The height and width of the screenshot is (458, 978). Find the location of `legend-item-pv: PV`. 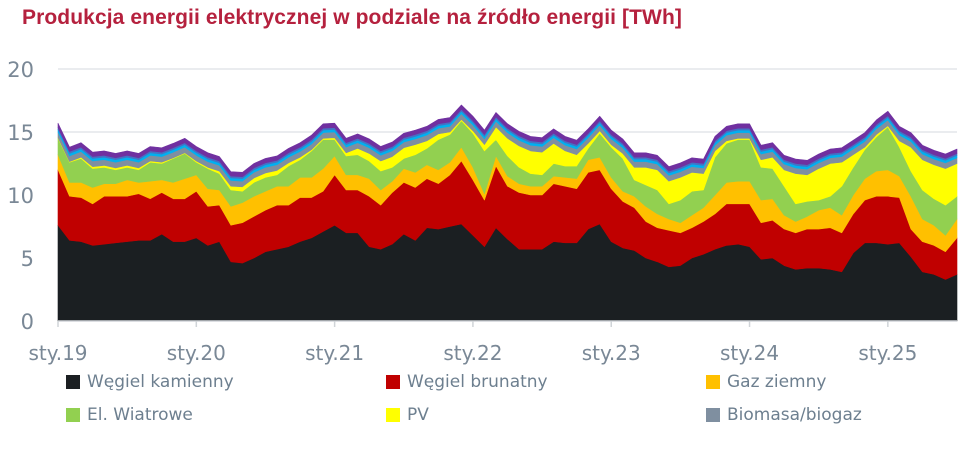

legend-item-pv: PV is located at coordinates (407, 415).